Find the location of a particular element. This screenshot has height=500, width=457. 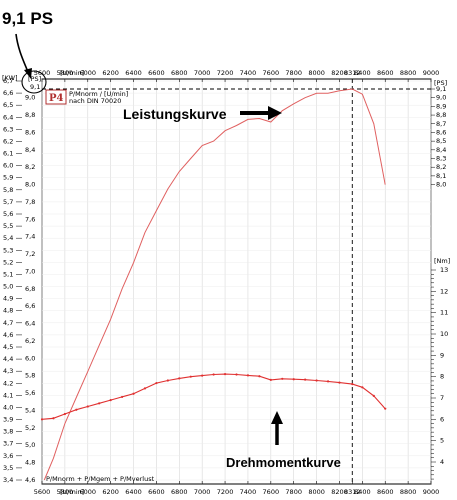

kw-tick-label: 6,7 is located at coordinates (8, 81).